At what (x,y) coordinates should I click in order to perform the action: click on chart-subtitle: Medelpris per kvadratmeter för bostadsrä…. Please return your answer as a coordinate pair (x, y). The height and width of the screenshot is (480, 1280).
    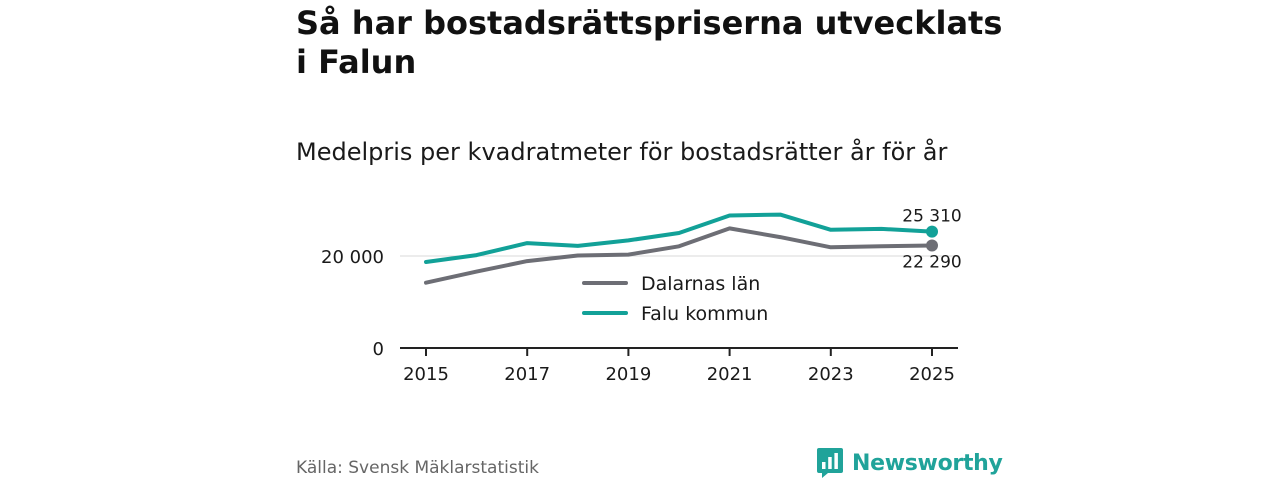
    Looking at the image, I should click on (622, 152).